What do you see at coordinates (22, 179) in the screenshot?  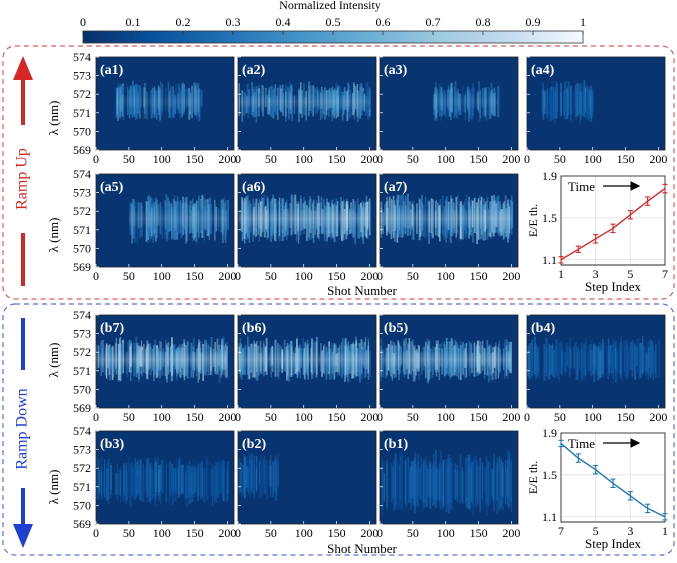 I see `ramp-up-label: Ramp Up` at bounding box center [22, 179].